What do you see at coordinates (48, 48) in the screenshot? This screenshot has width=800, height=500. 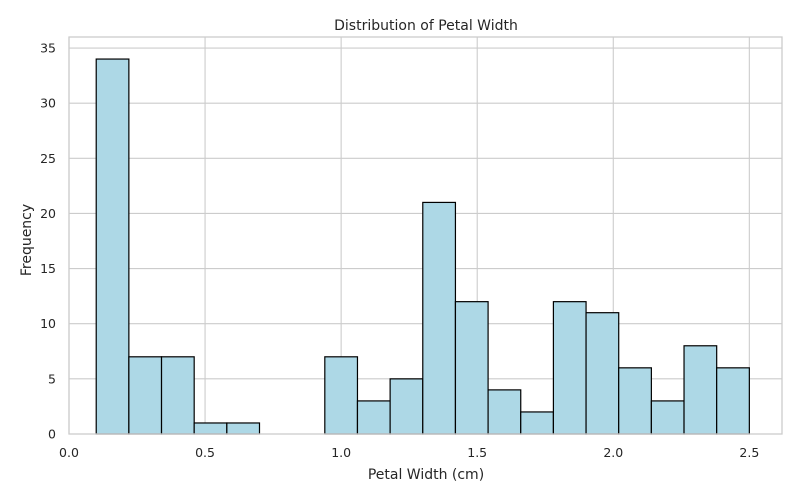 I see `y-tick-label: 35` at bounding box center [48, 48].